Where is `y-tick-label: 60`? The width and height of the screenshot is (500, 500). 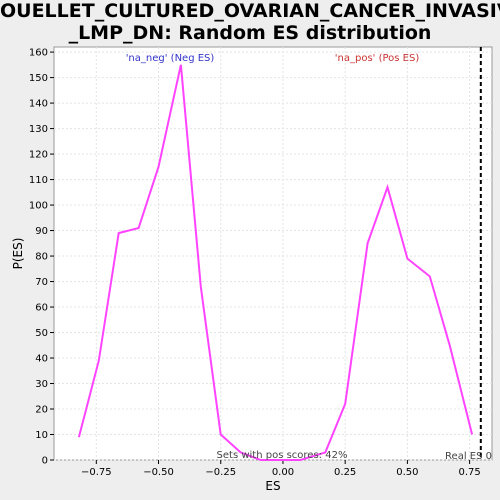 y-tick-label: 60 is located at coordinates (41, 308).